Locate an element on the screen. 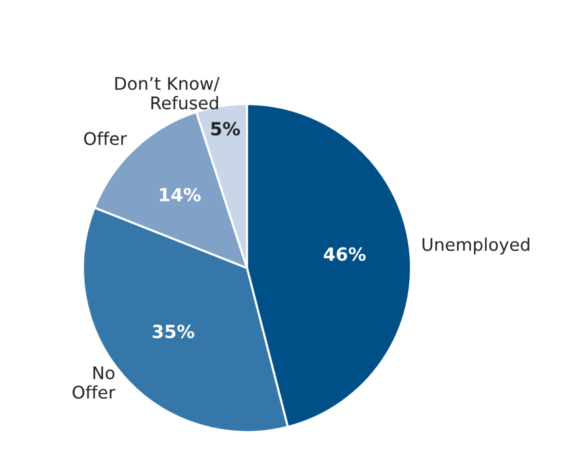 The height and width of the screenshot is (473, 583). slice-label: Unemployed is located at coordinates (476, 246).